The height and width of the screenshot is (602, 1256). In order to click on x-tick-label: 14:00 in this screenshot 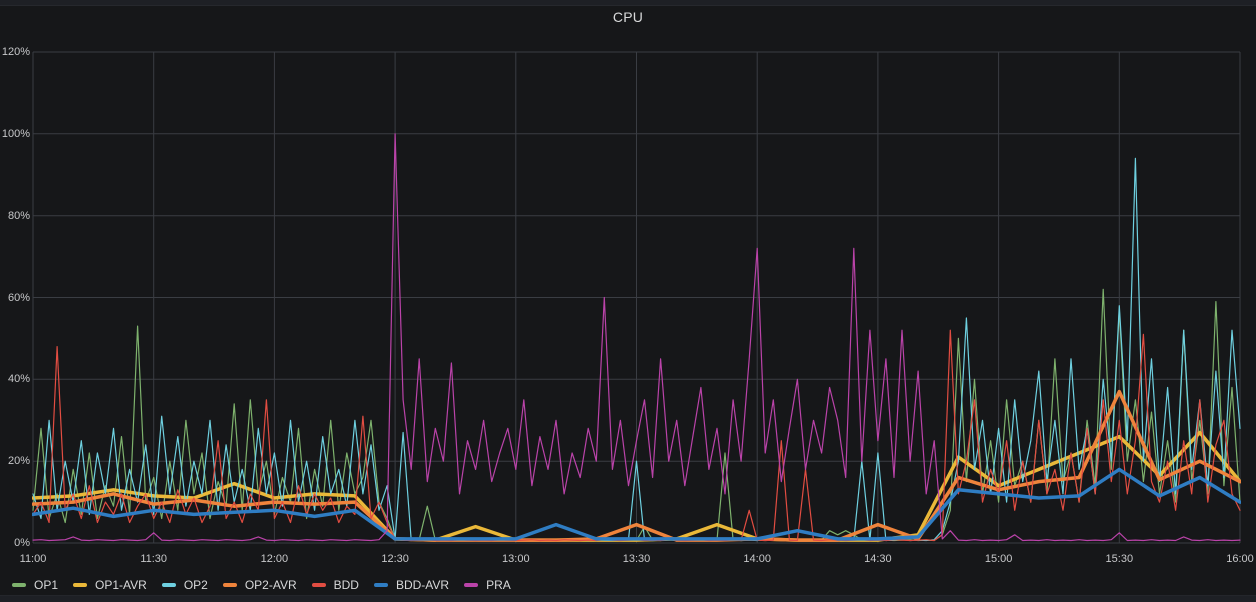, I will do `click(757, 559)`.